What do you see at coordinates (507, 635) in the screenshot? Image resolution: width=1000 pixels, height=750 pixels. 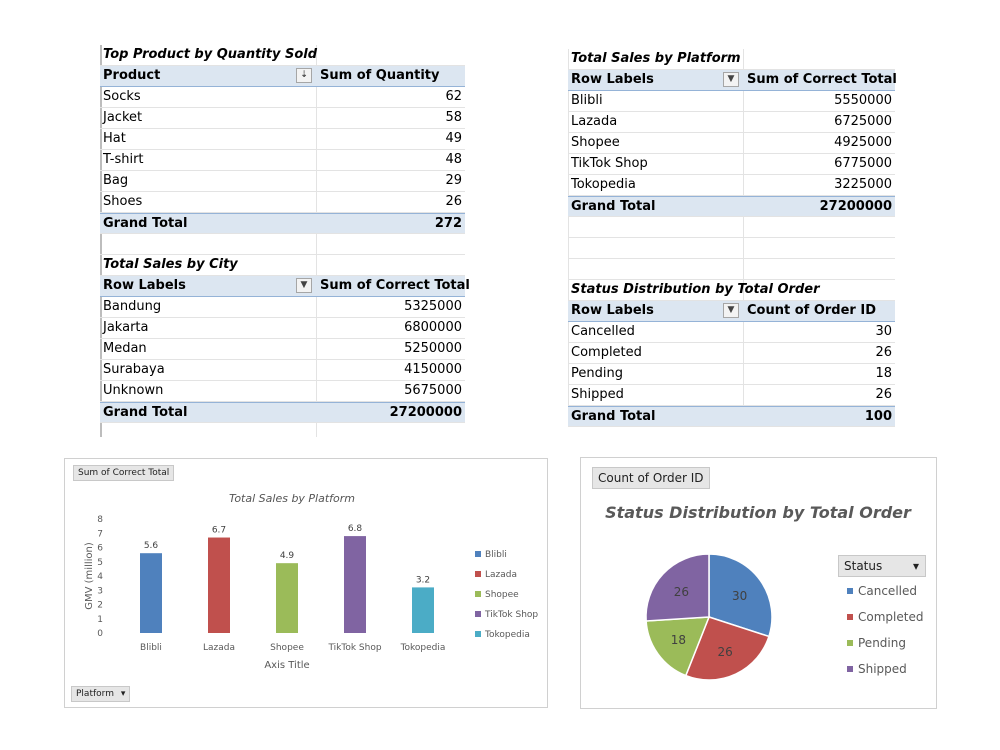 I see `legend-item: Tokopedia` at bounding box center [507, 635].